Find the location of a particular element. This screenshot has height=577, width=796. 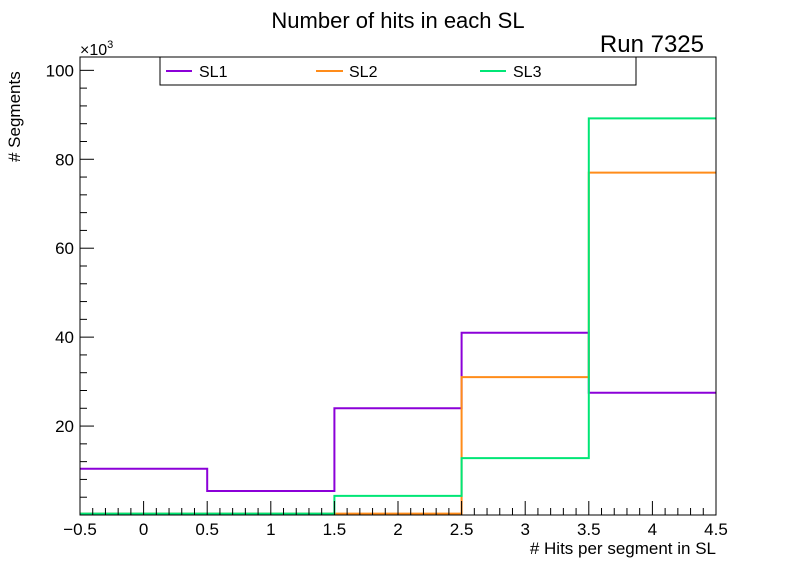

x-tick-label: 3 is located at coordinates (524, 529).